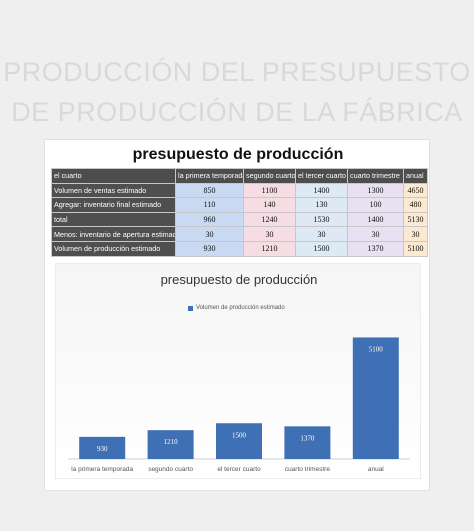  I want to click on table-row: total 960 1240 1530 1400 5130, so click(239, 219).